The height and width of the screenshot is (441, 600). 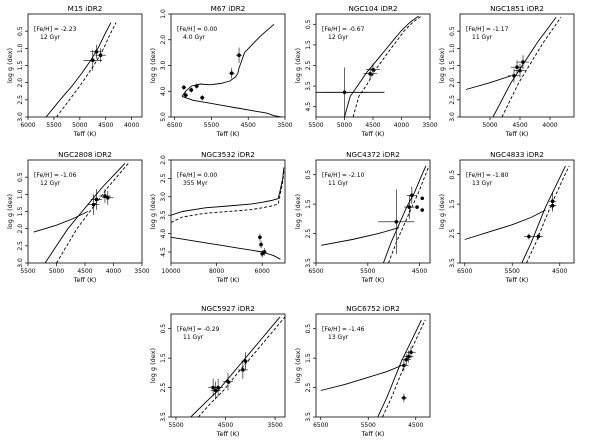 I want to click on panel-title: NGC2808 iDR2, so click(x=85, y=154).